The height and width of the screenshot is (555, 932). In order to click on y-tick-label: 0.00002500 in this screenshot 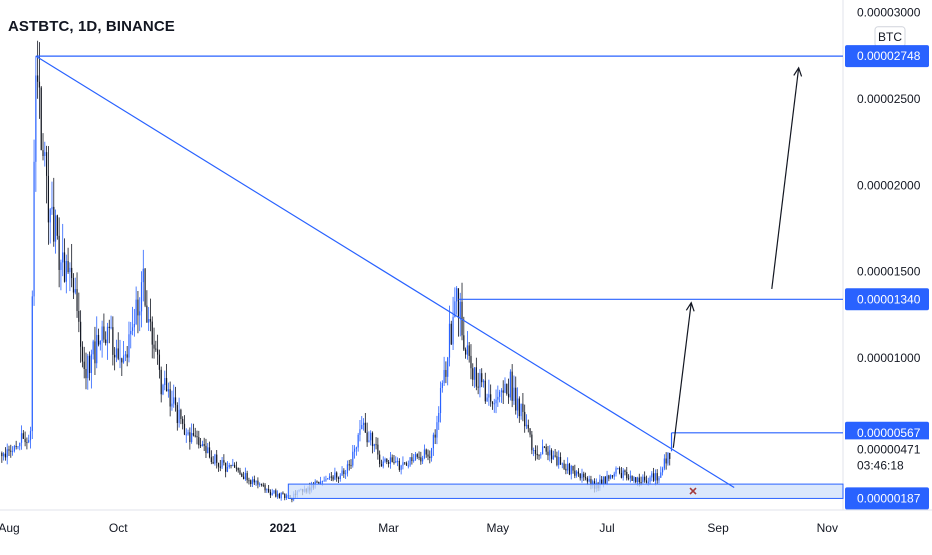, I will do `click(889, 99)`.